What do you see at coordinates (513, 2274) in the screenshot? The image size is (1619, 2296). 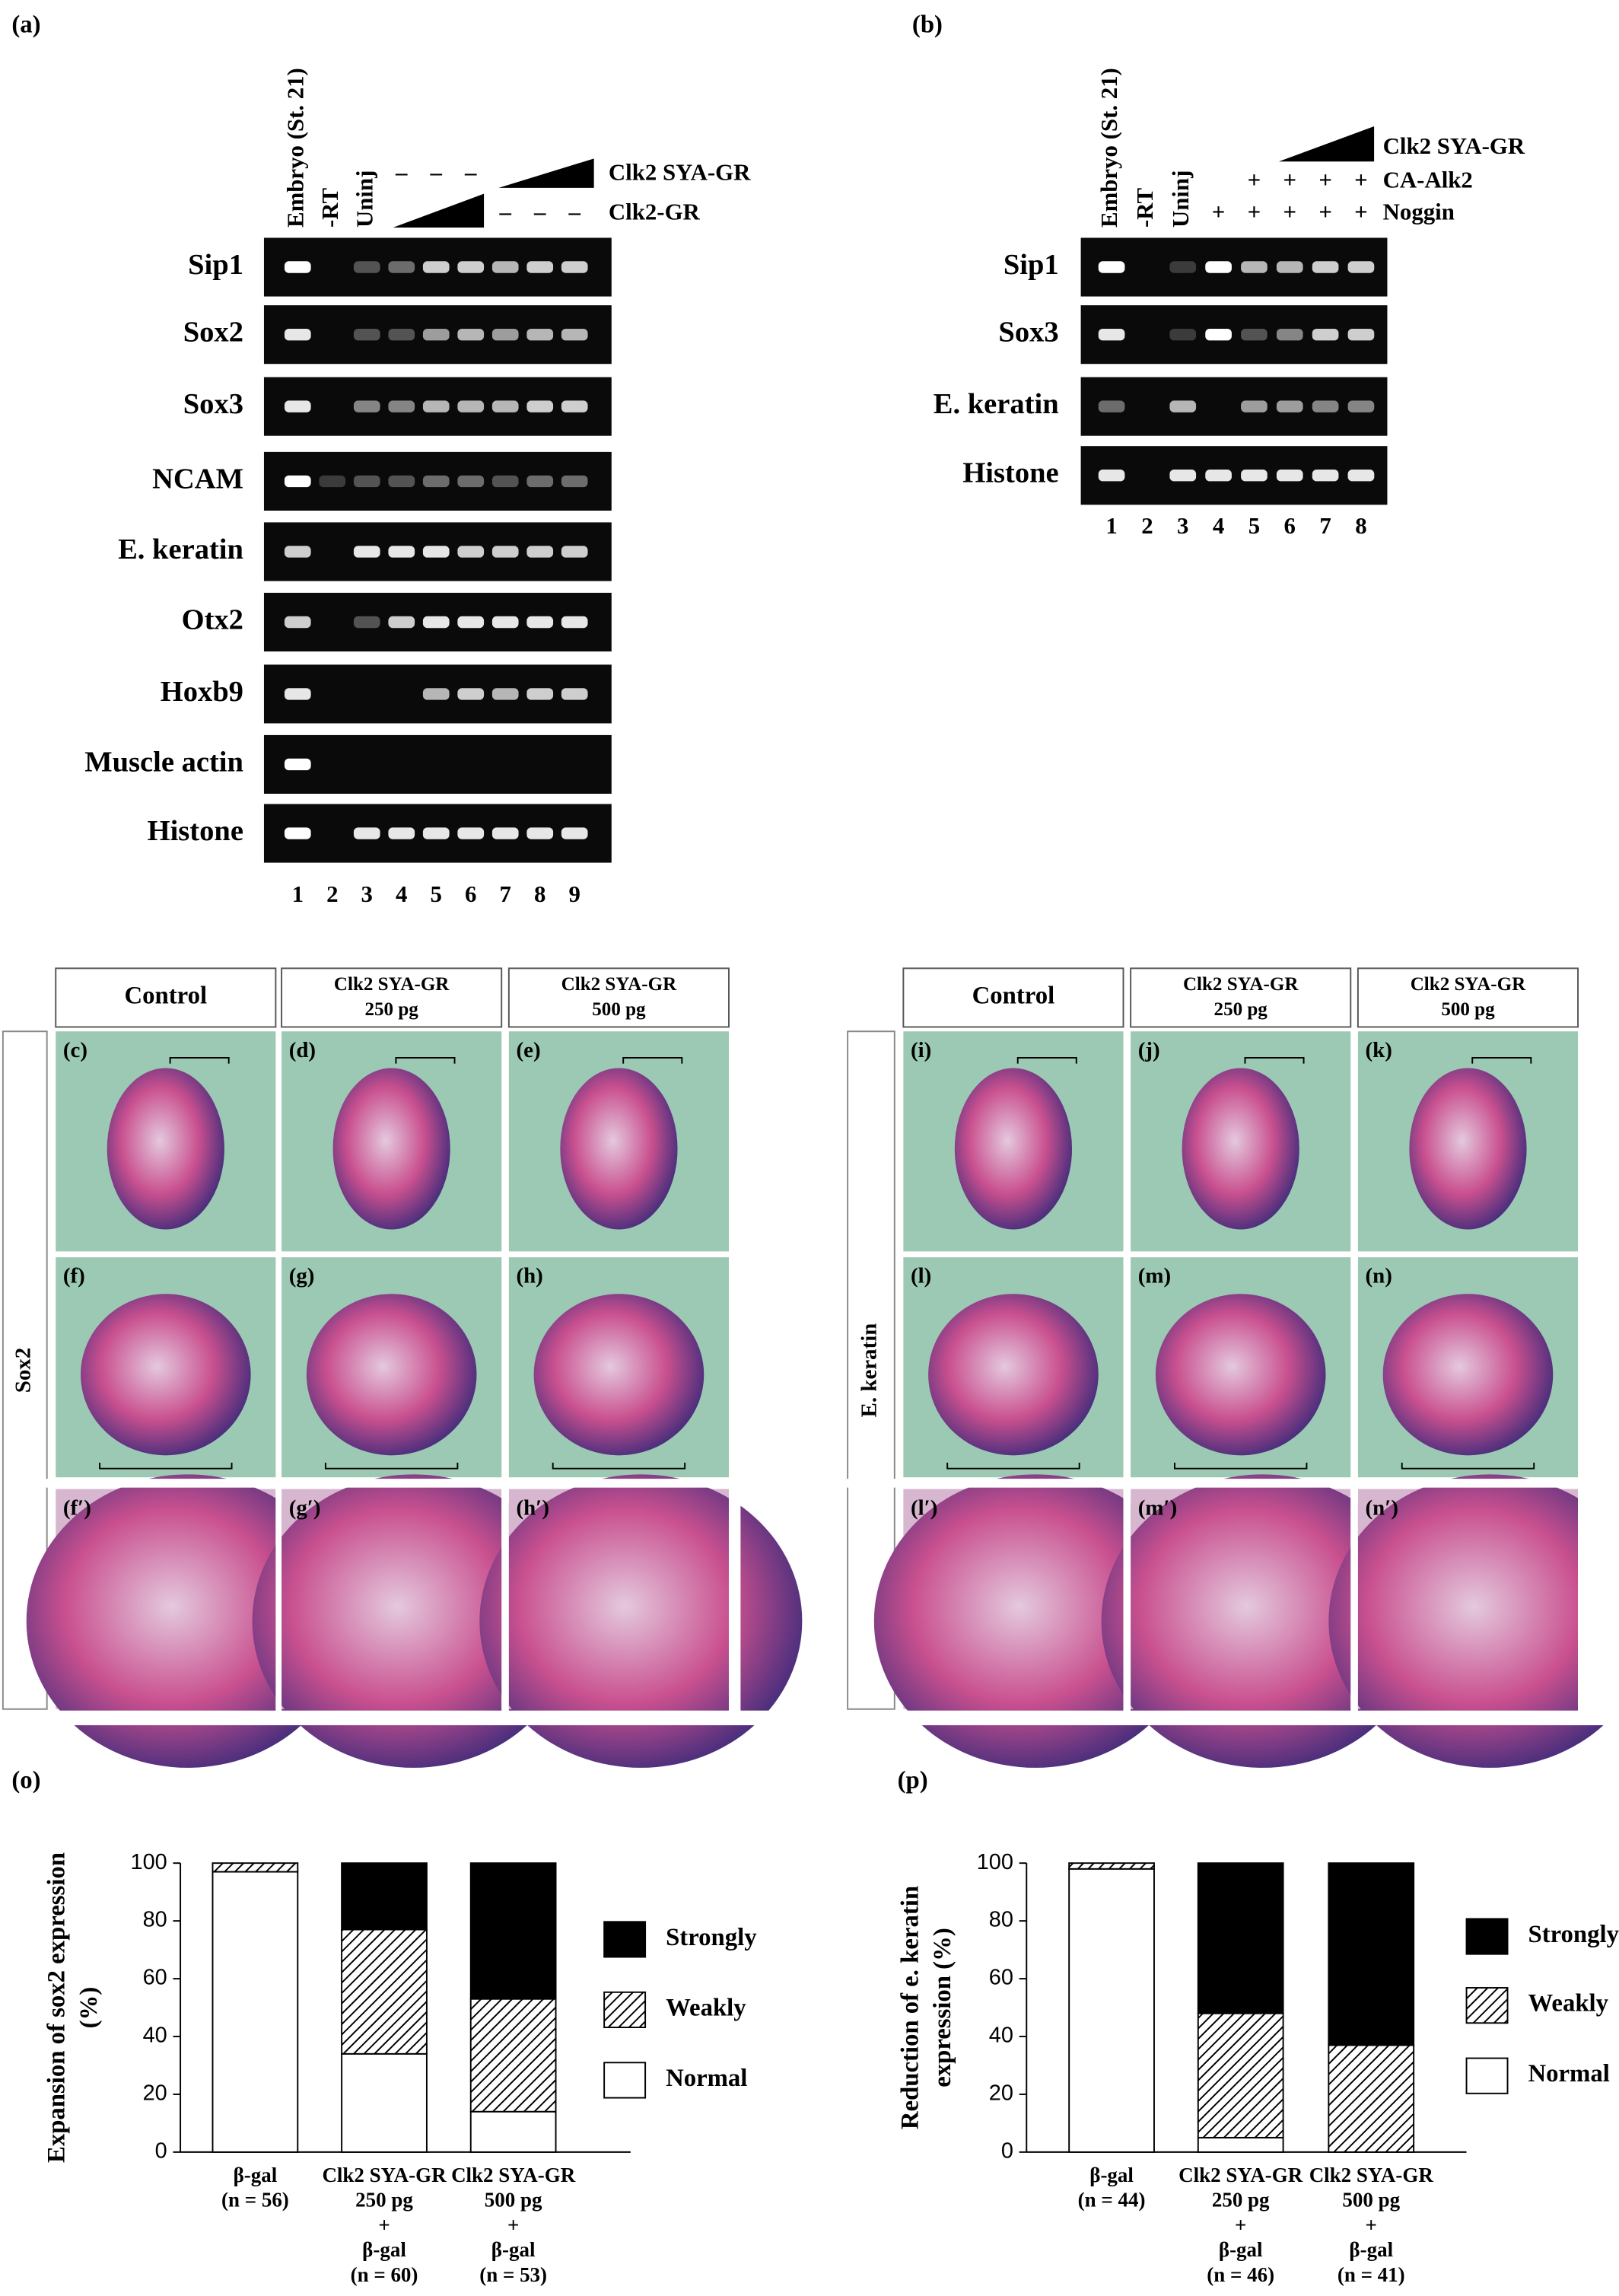 I see `x-tick-label: (n = 53)` at bounding box center [513, 2274].